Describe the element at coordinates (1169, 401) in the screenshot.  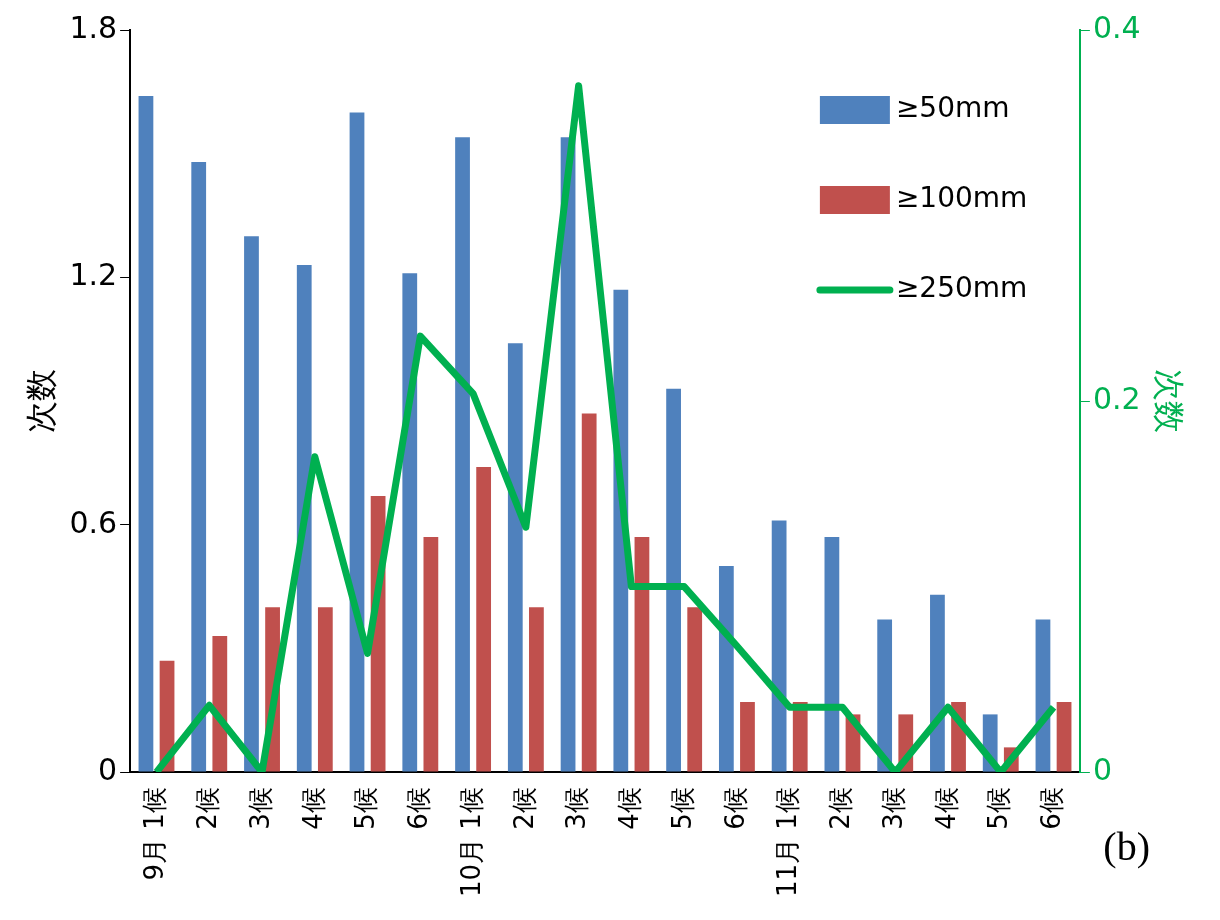
I see `y2-axis-title: 次数` at that location.